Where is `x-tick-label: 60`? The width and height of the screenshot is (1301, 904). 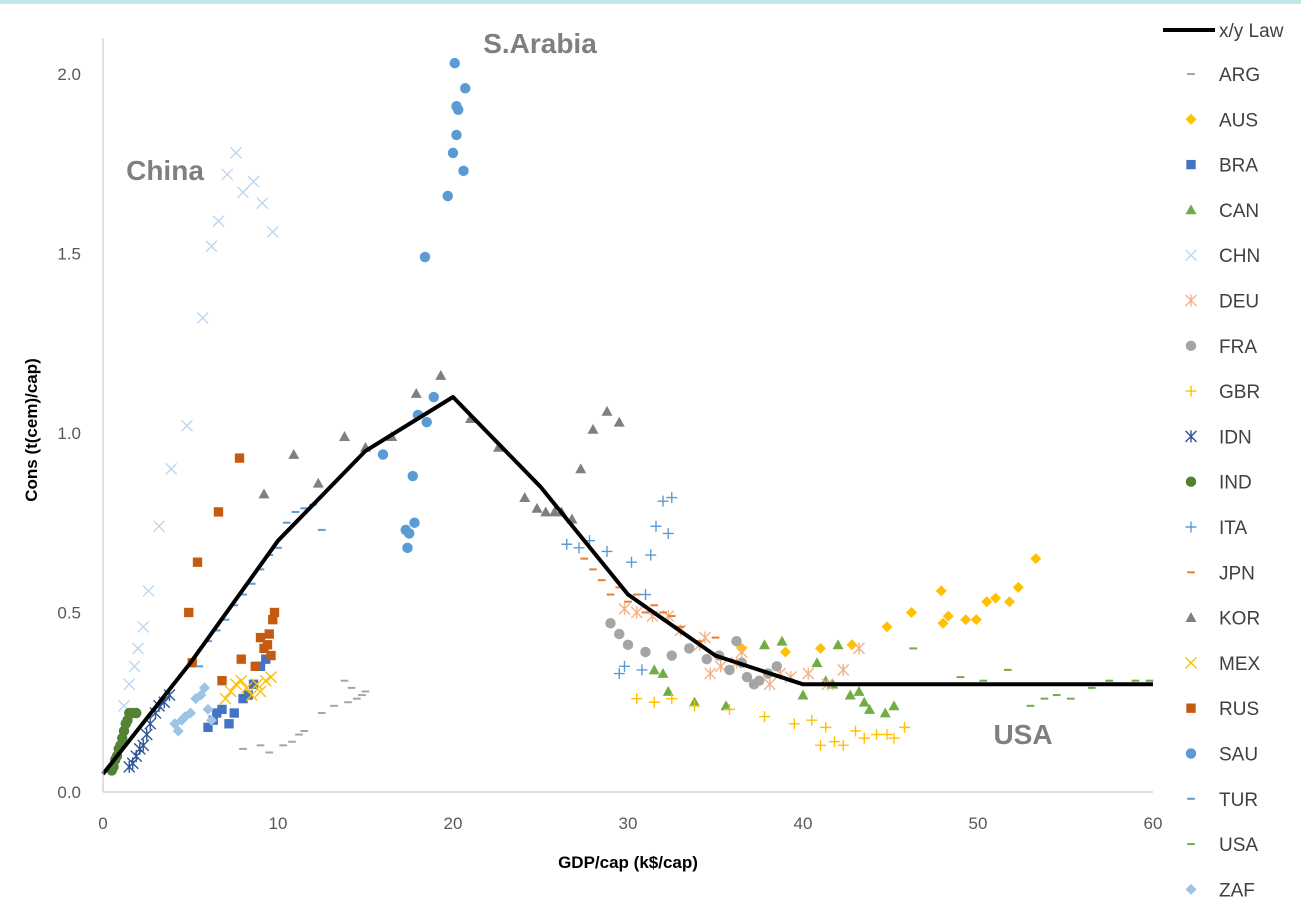 x-tick-label: 60 is located at coordinates (1153, 823).